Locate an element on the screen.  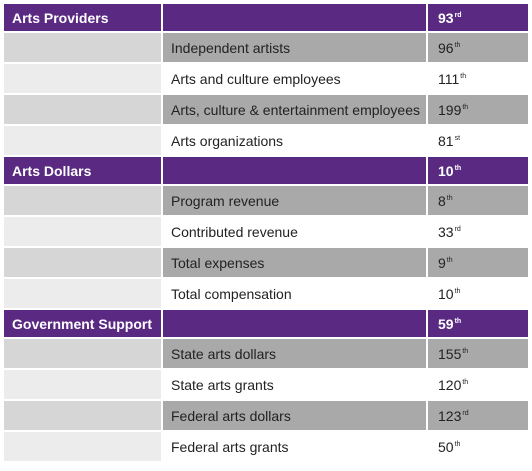
item-label: Arts and culture employees is located at coordinates (294, 78).